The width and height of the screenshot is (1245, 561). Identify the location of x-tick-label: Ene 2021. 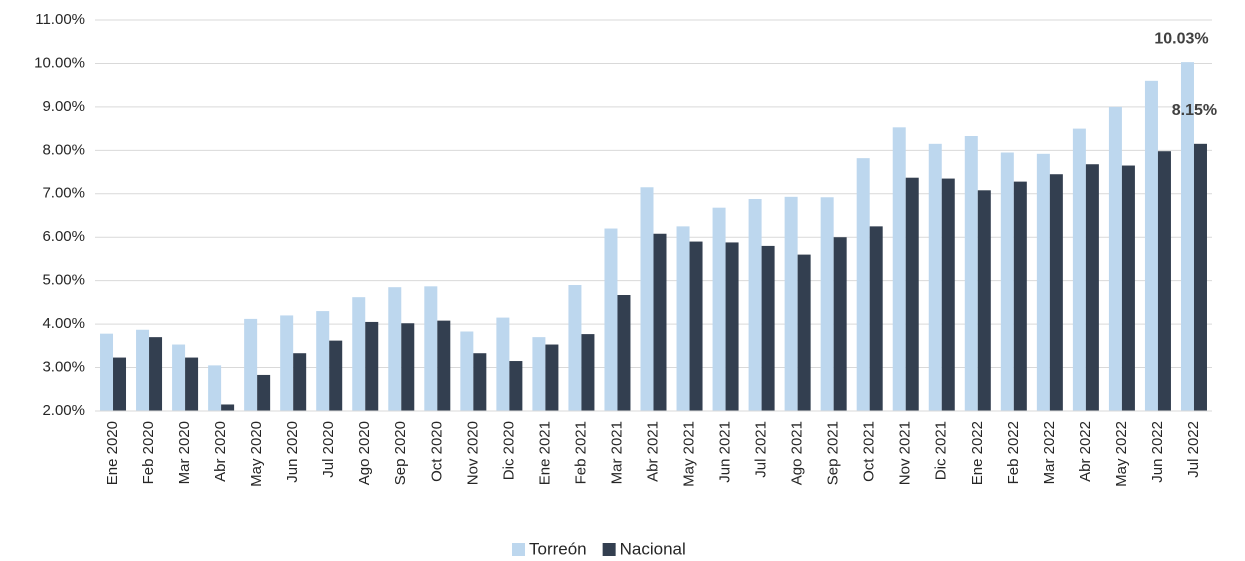
(544, 453).